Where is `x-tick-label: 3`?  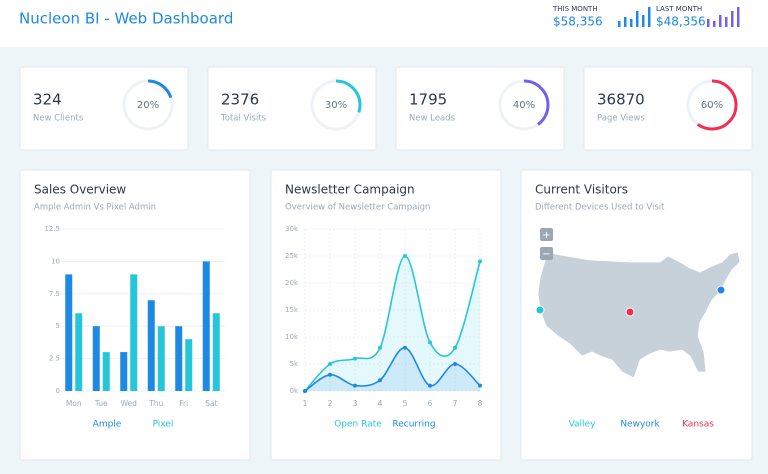
x-tick-label: 3 is located at coordinates (355, 403).